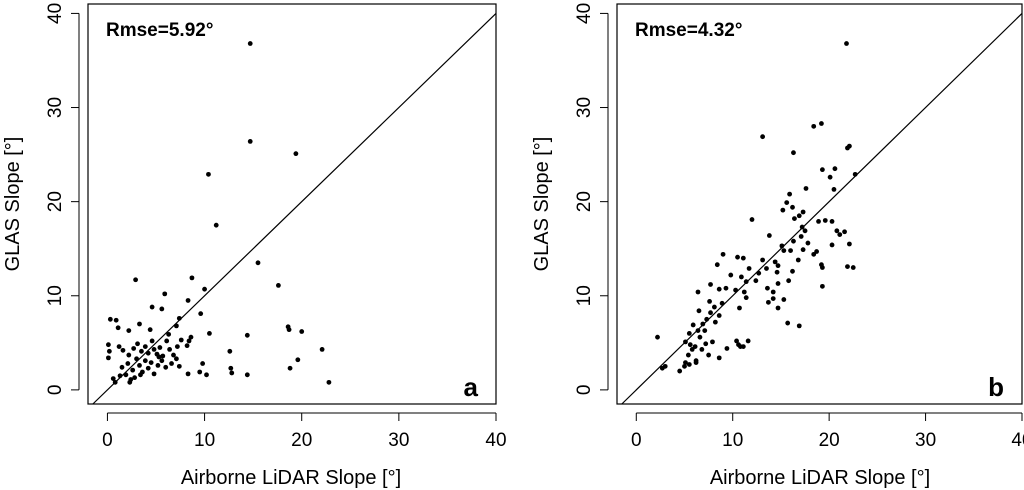 The width and height of the screenshot is (1024, 490). I want to click on x-tick-label: 0, so click(636, 440).